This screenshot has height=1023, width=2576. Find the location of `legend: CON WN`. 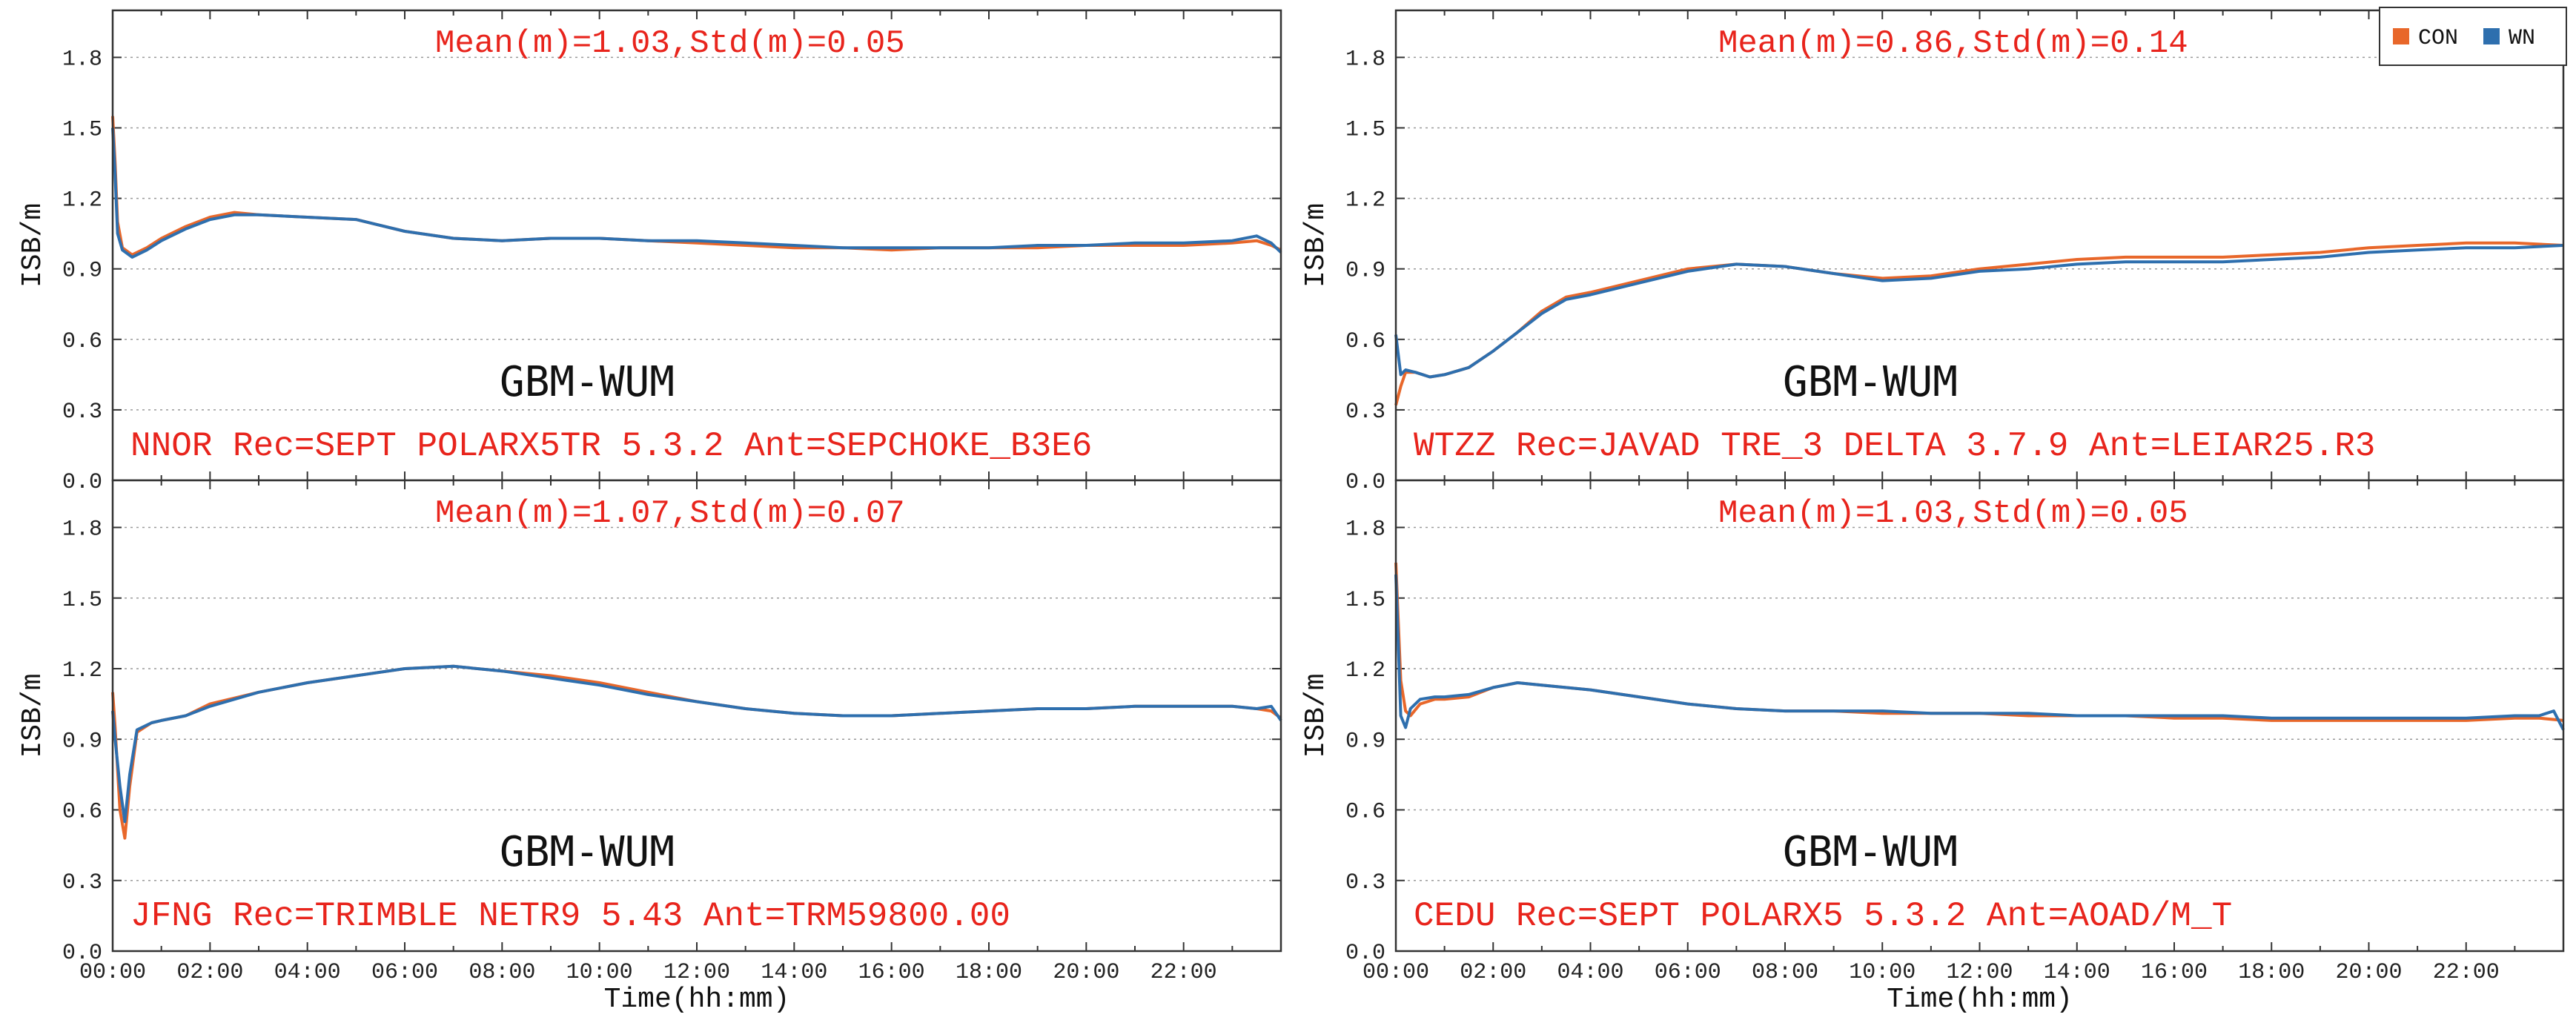

legend: CON WN is located at coordinates (2473, 36).